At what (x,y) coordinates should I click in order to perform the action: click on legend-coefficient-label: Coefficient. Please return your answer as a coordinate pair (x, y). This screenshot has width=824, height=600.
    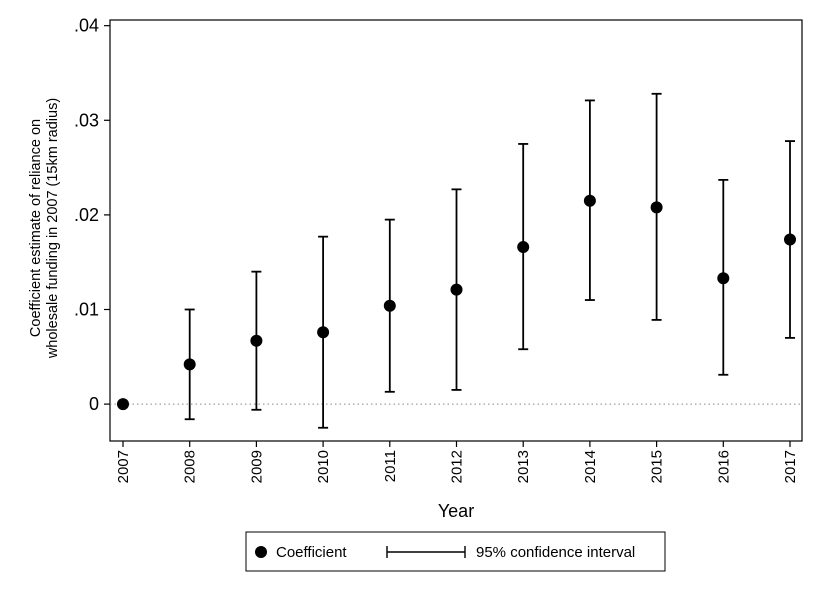
    Looking at the image, I should click on (311, 552).